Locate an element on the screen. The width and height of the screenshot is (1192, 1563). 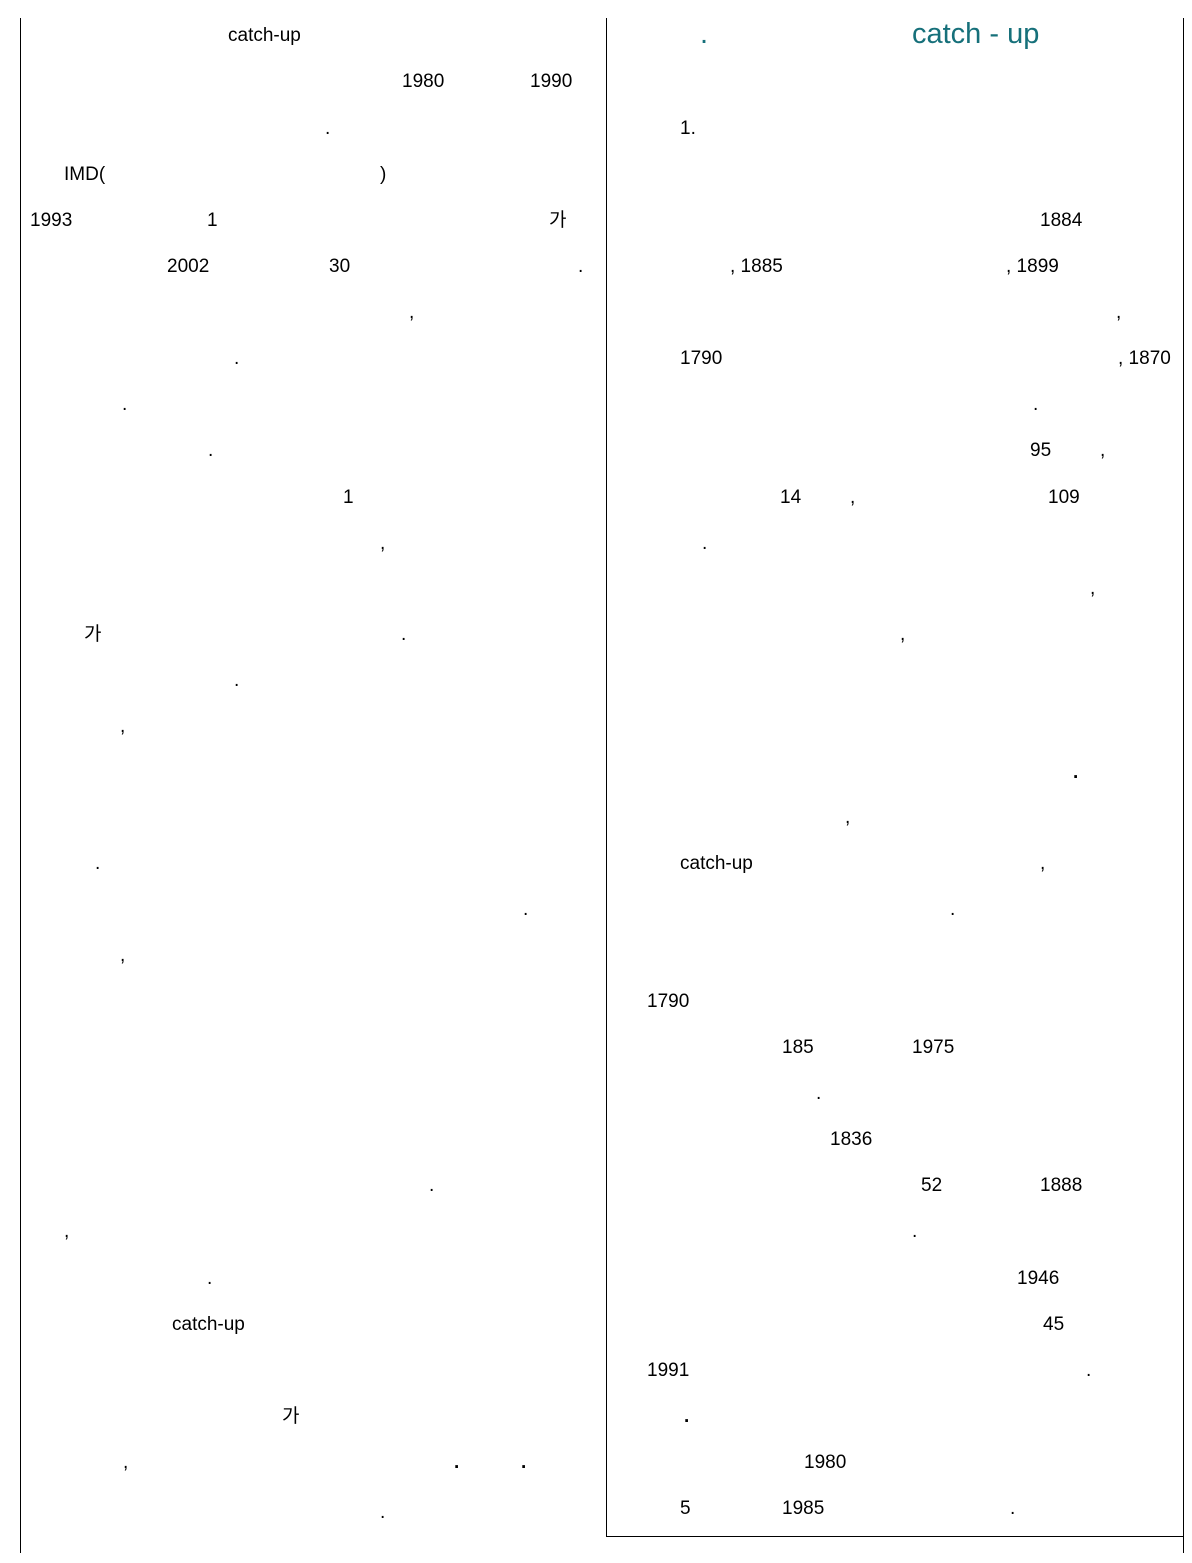
text-fragment: ) is located at coordinates (383, 174).